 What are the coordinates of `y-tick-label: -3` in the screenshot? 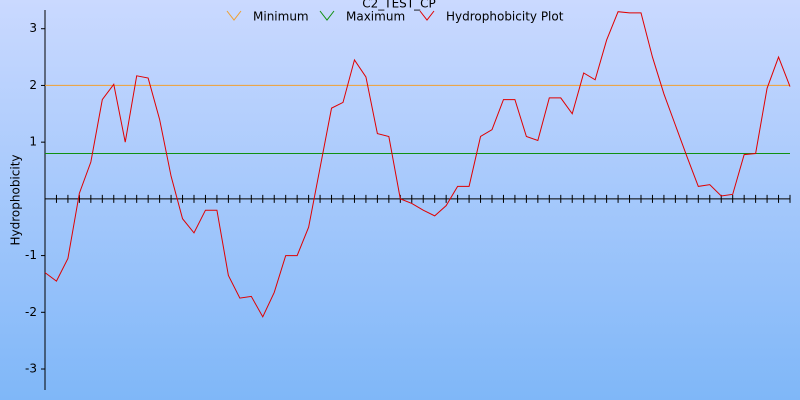 It's located at (31, 369).